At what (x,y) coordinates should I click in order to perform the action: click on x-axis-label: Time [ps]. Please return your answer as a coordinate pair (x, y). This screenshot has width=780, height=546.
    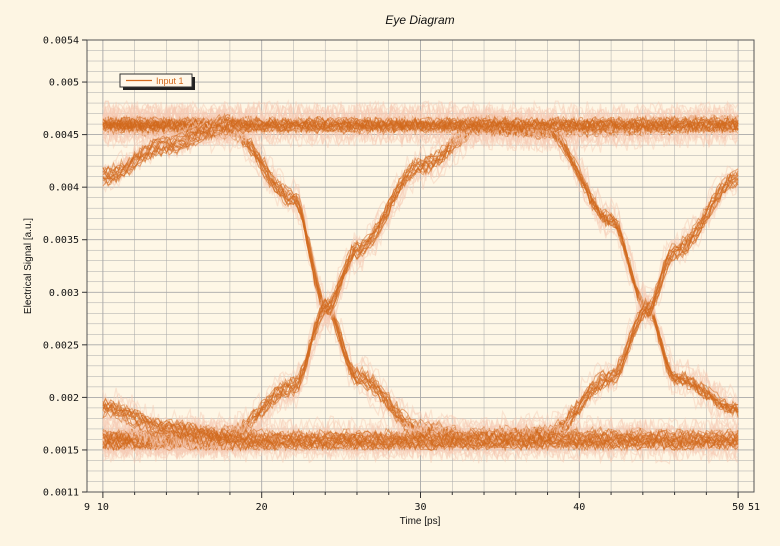
    Looking at the image, I should click on (420, 521).